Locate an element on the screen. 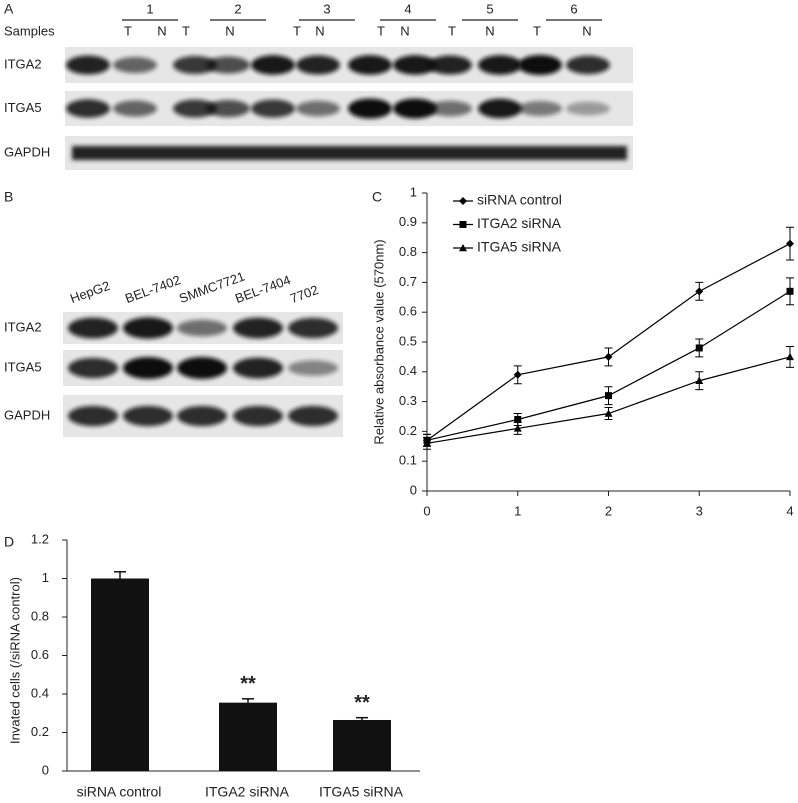  cell-line-label: HepG2 is located at coordinates (90, 292).